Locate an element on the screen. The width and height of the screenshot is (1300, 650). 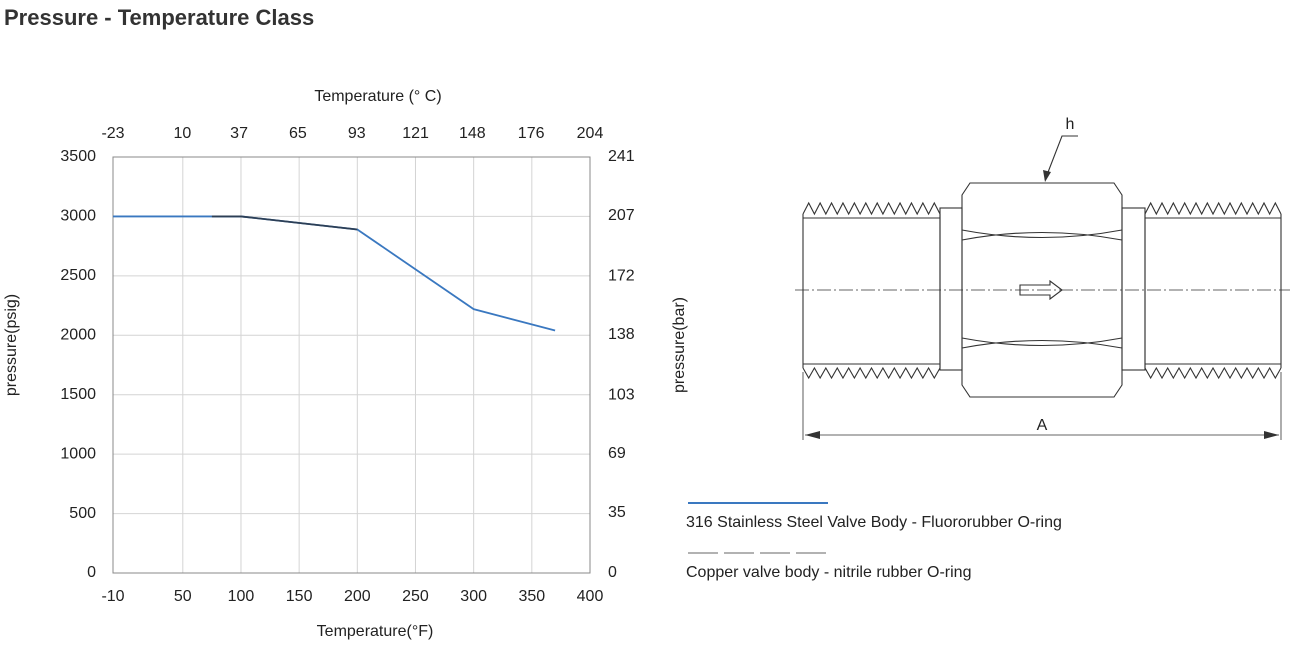
y2-tick-label: 241 is located at coordinates (621, 156).